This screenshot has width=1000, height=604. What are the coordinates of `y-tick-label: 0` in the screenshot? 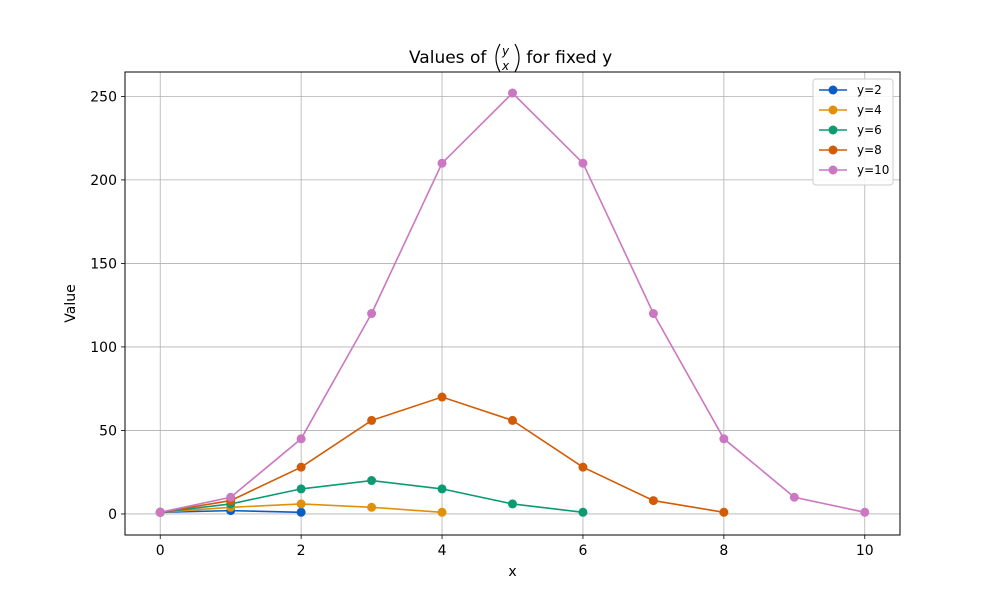 It's located at (112, 515).